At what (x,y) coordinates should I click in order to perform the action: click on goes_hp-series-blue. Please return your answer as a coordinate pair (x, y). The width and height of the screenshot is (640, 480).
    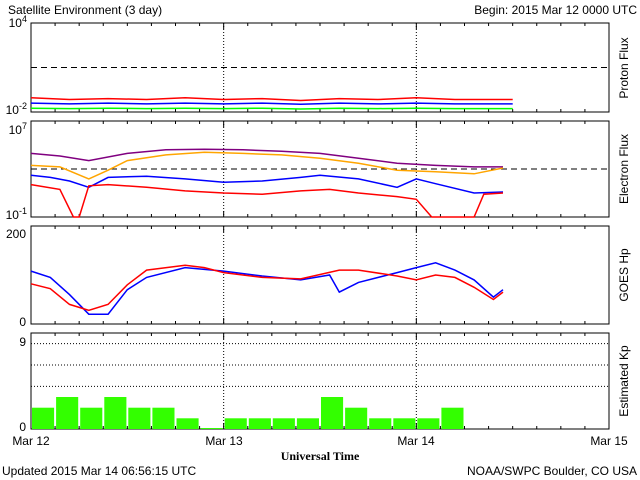
    Looking at the image, I should click on (267, 288).